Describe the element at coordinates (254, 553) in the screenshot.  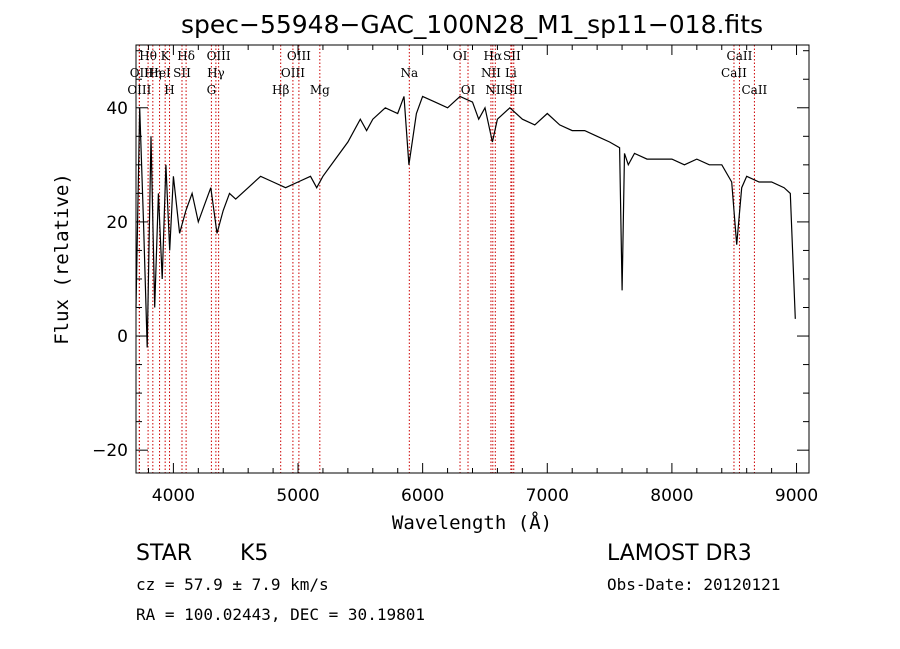
I see `object-subclass: K5` at that location.